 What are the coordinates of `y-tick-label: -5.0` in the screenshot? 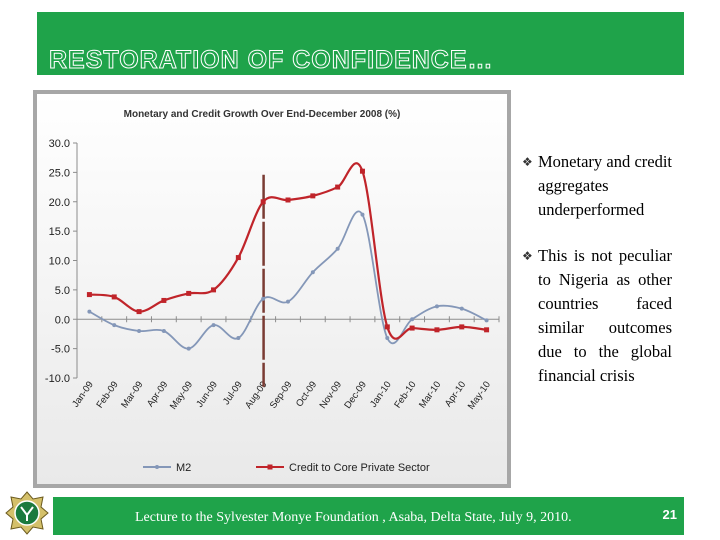 It's located at (60, 350).